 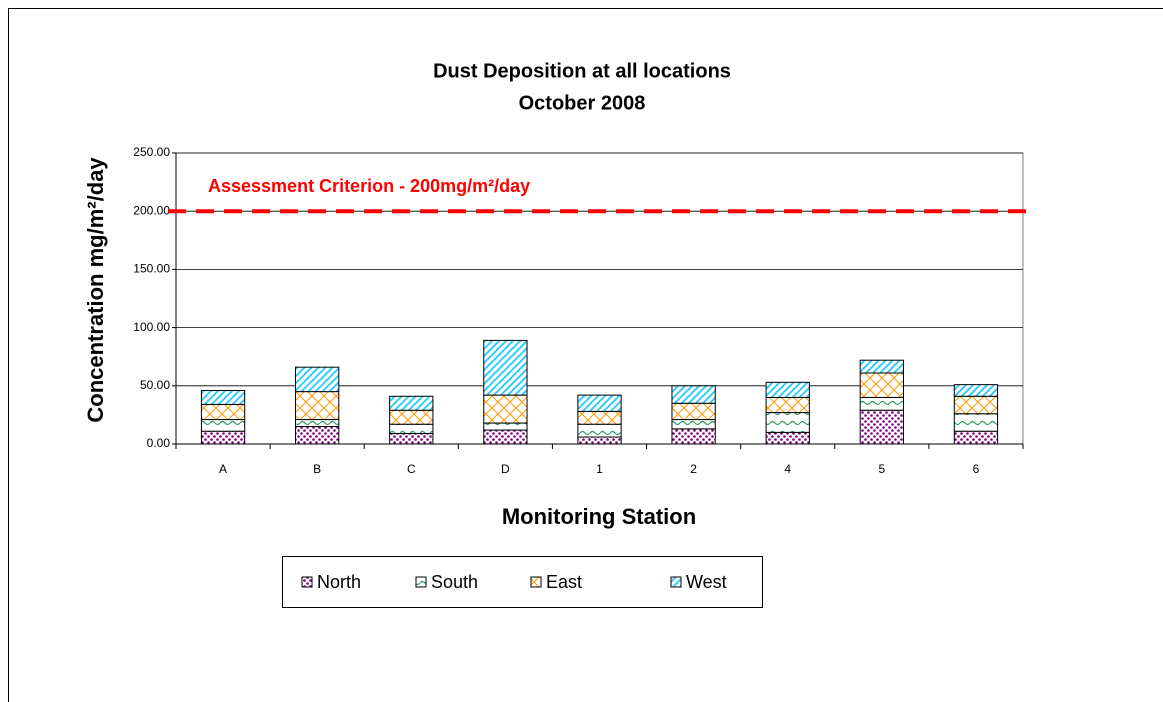 What do you see at coordinates (582, 71) in the screenshot?
I see `chart-title: Dust Deposition at all locations` at bounding box center [582, 71].